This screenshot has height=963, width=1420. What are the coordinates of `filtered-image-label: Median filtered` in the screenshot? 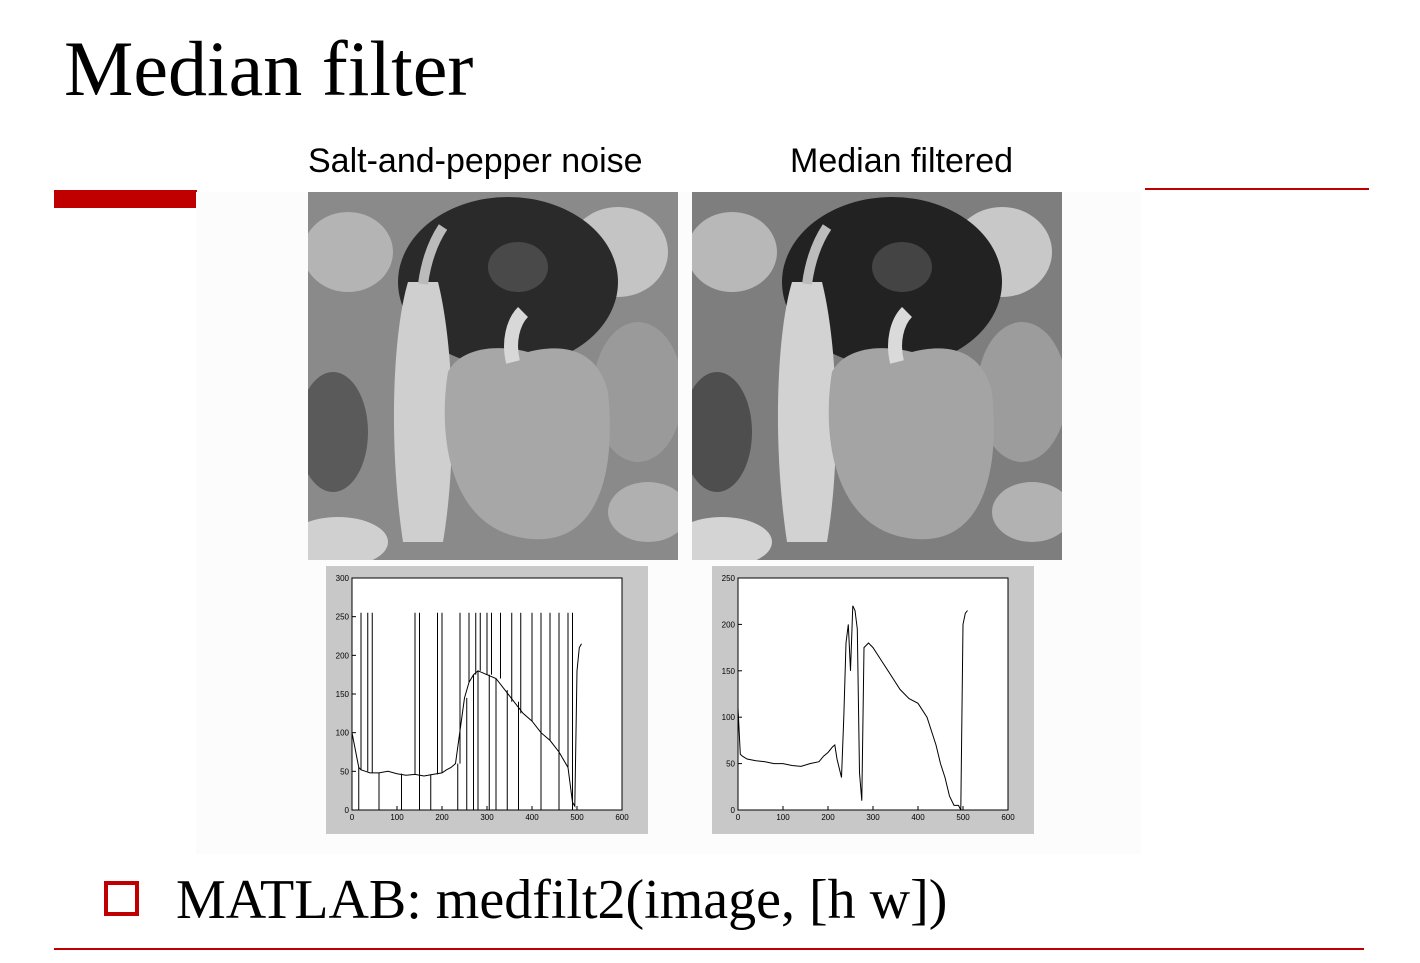 It's located at (902, 161).